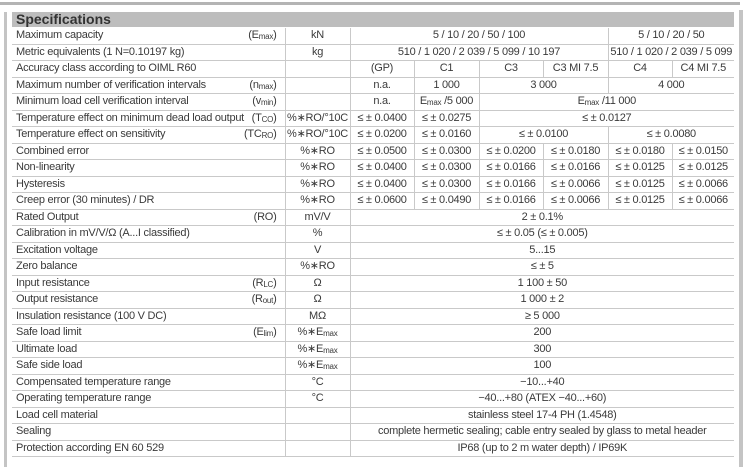 The height and width of the screenshot is (467, 748). Describe the element at coordinates (317, 300) in the screenshot. I see `spec-unit: Ω` at that location.